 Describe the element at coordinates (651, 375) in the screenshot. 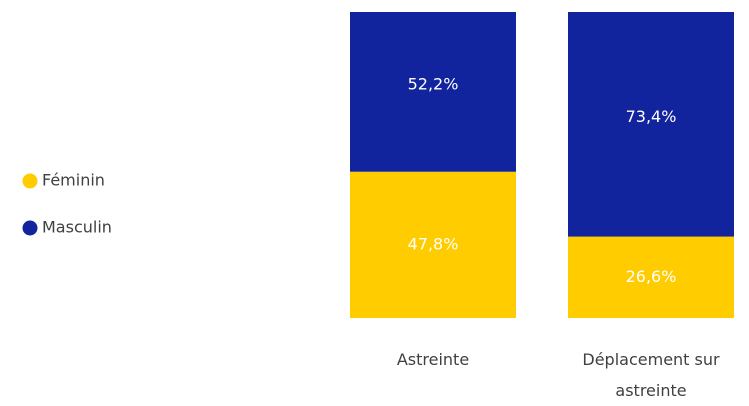

I see `x-tick-label: Déplacement sur astreinte` at that location.